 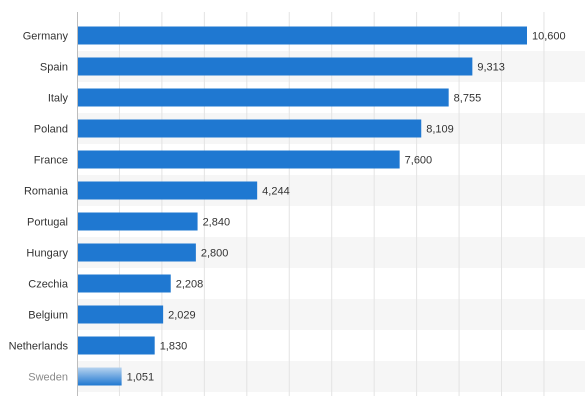 I want to click on bar-netherlands, so click(x=116, y=345).